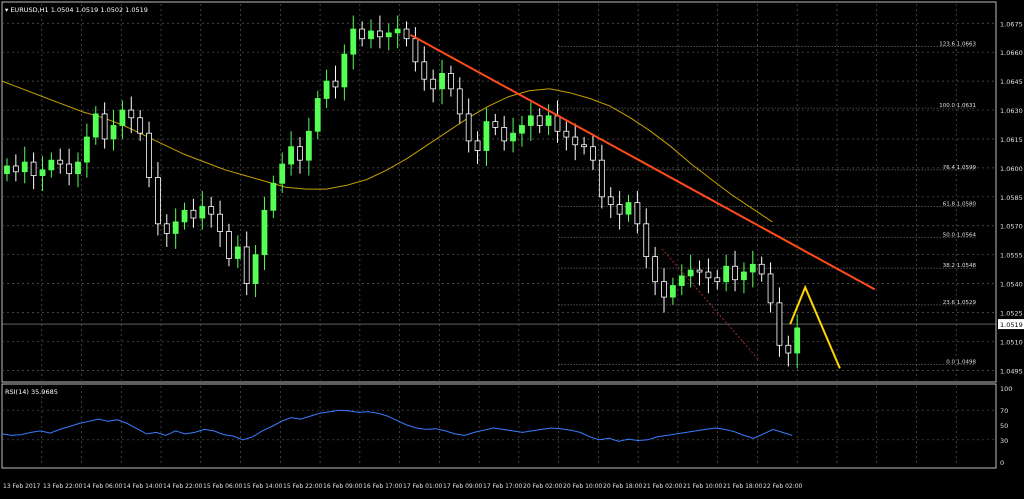  What do you see at coordinates (423, 486) in the screenshot?
I see `time-tick-label: 17 Feb 01:00` at bounding box center [423, 486].